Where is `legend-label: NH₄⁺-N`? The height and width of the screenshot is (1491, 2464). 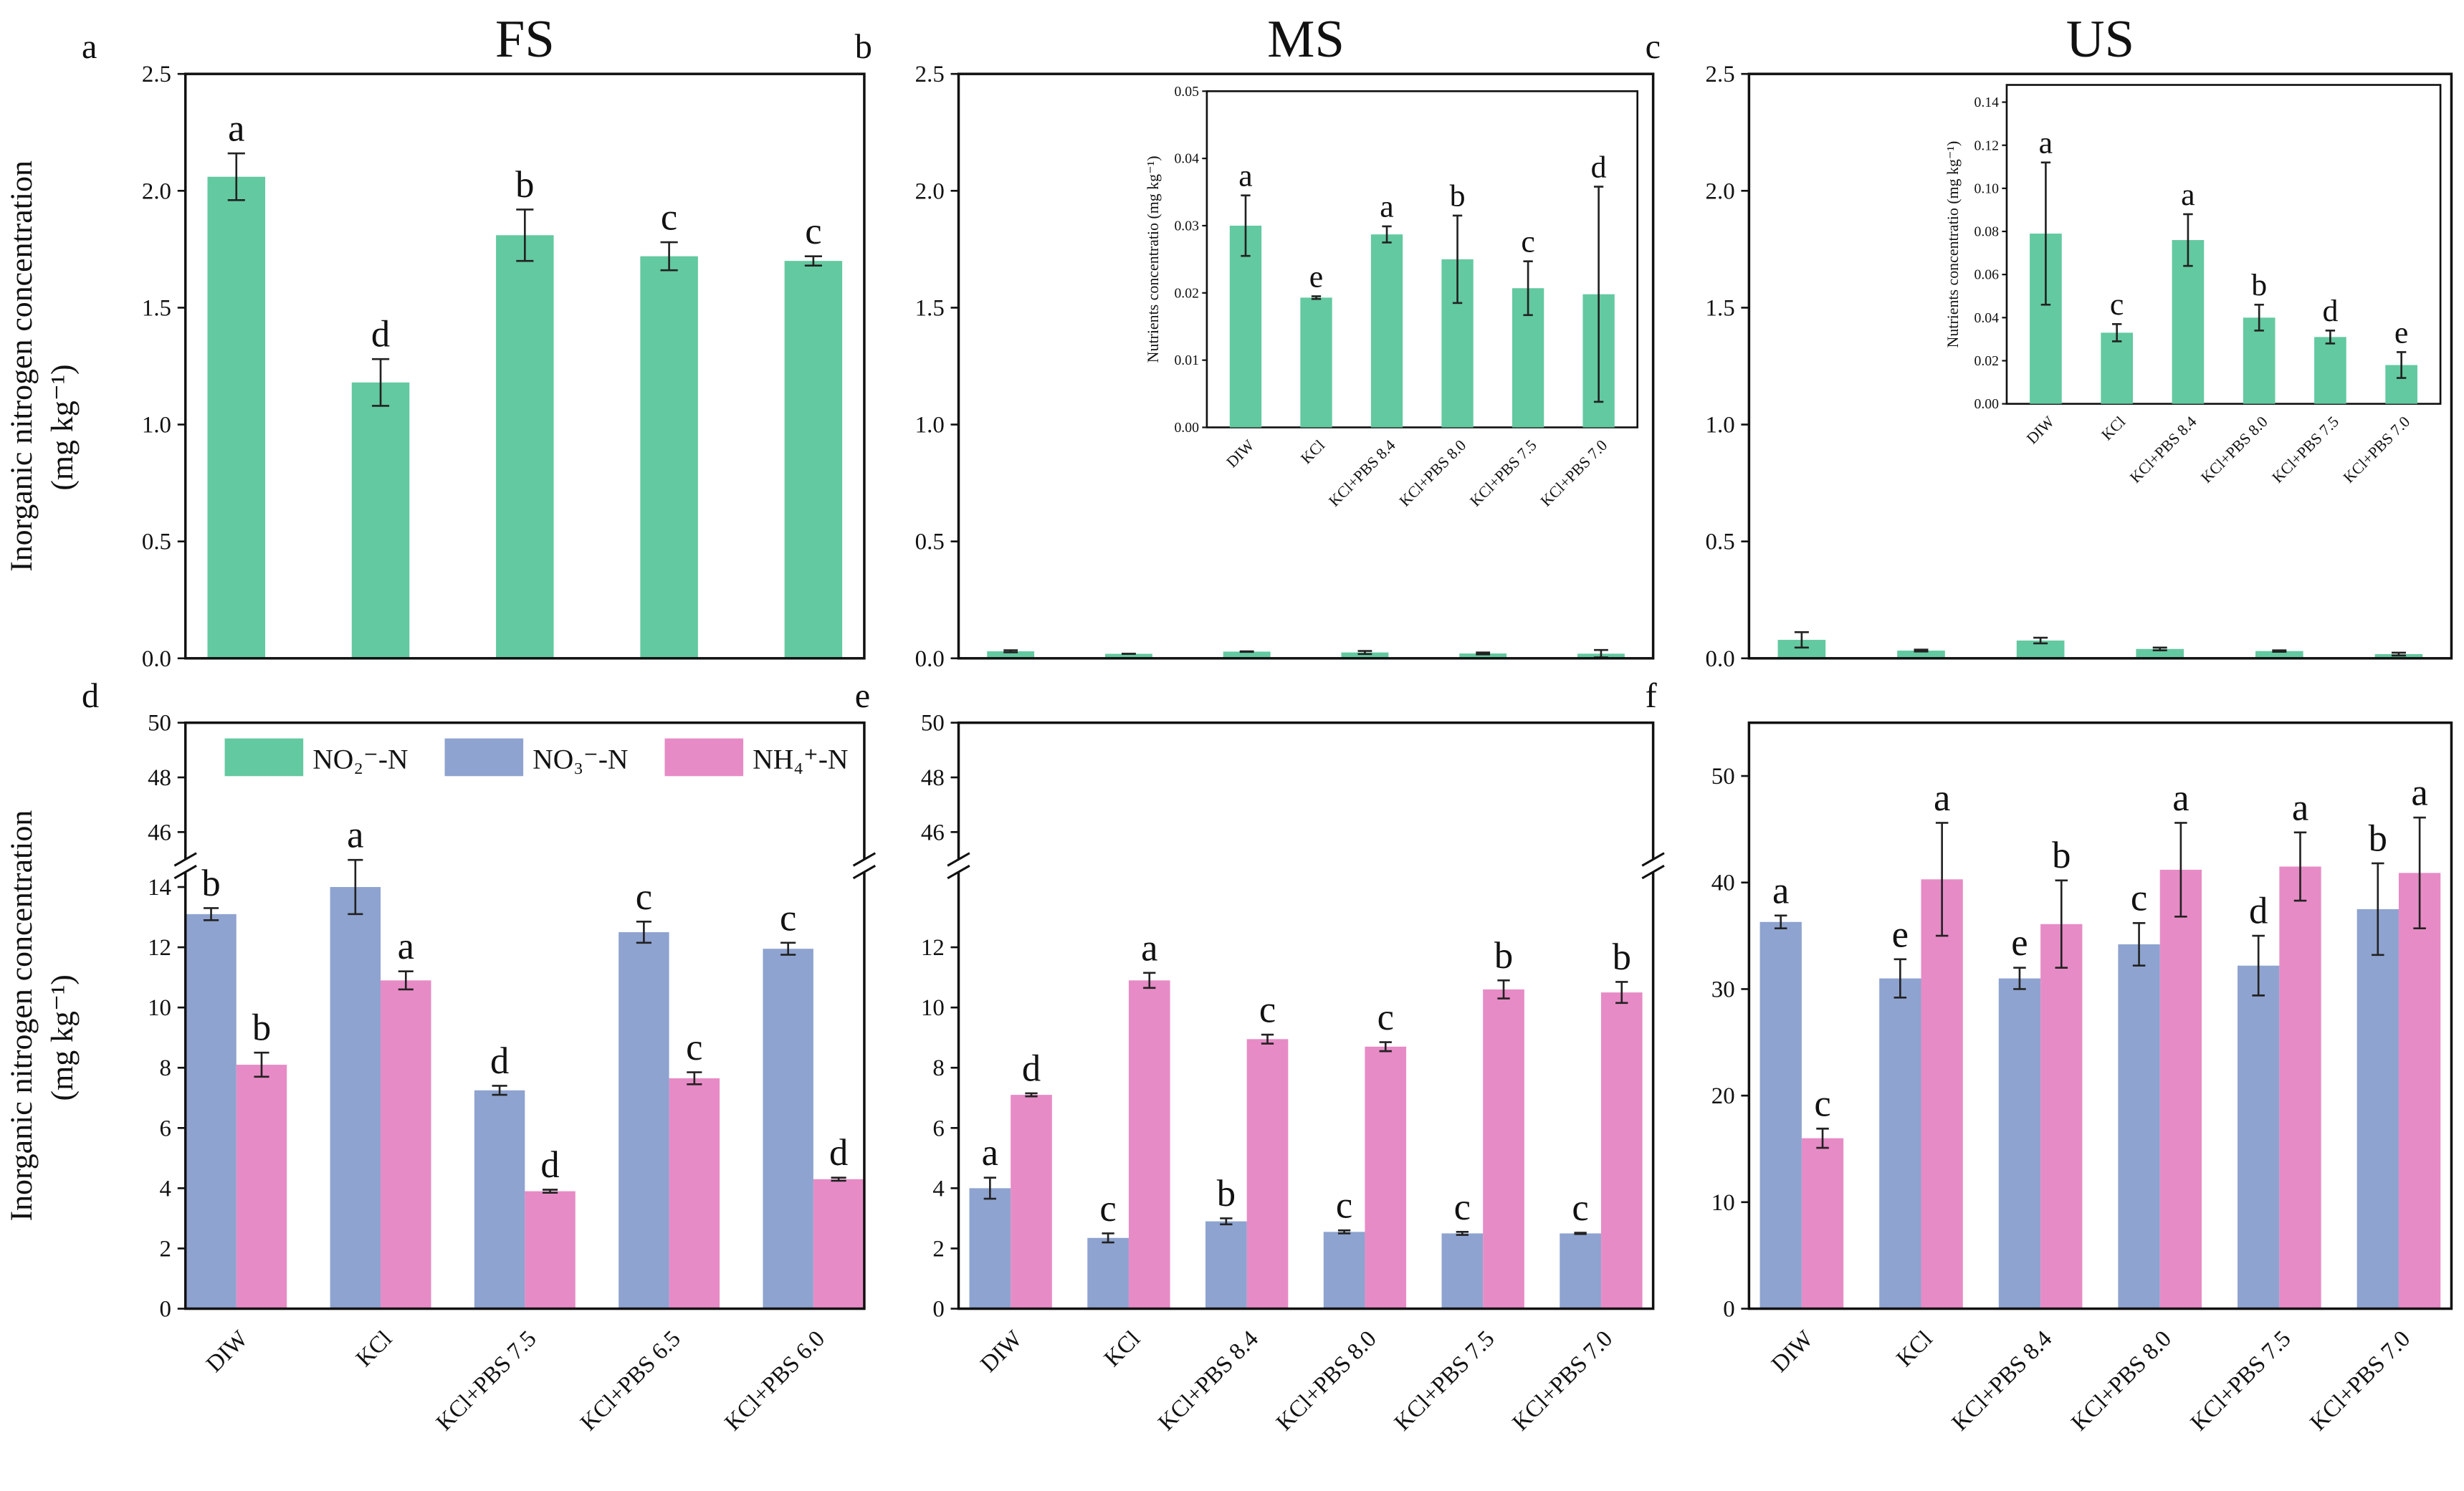
legend-label: NH₄⁺-N is located at coordinates (800, 759).